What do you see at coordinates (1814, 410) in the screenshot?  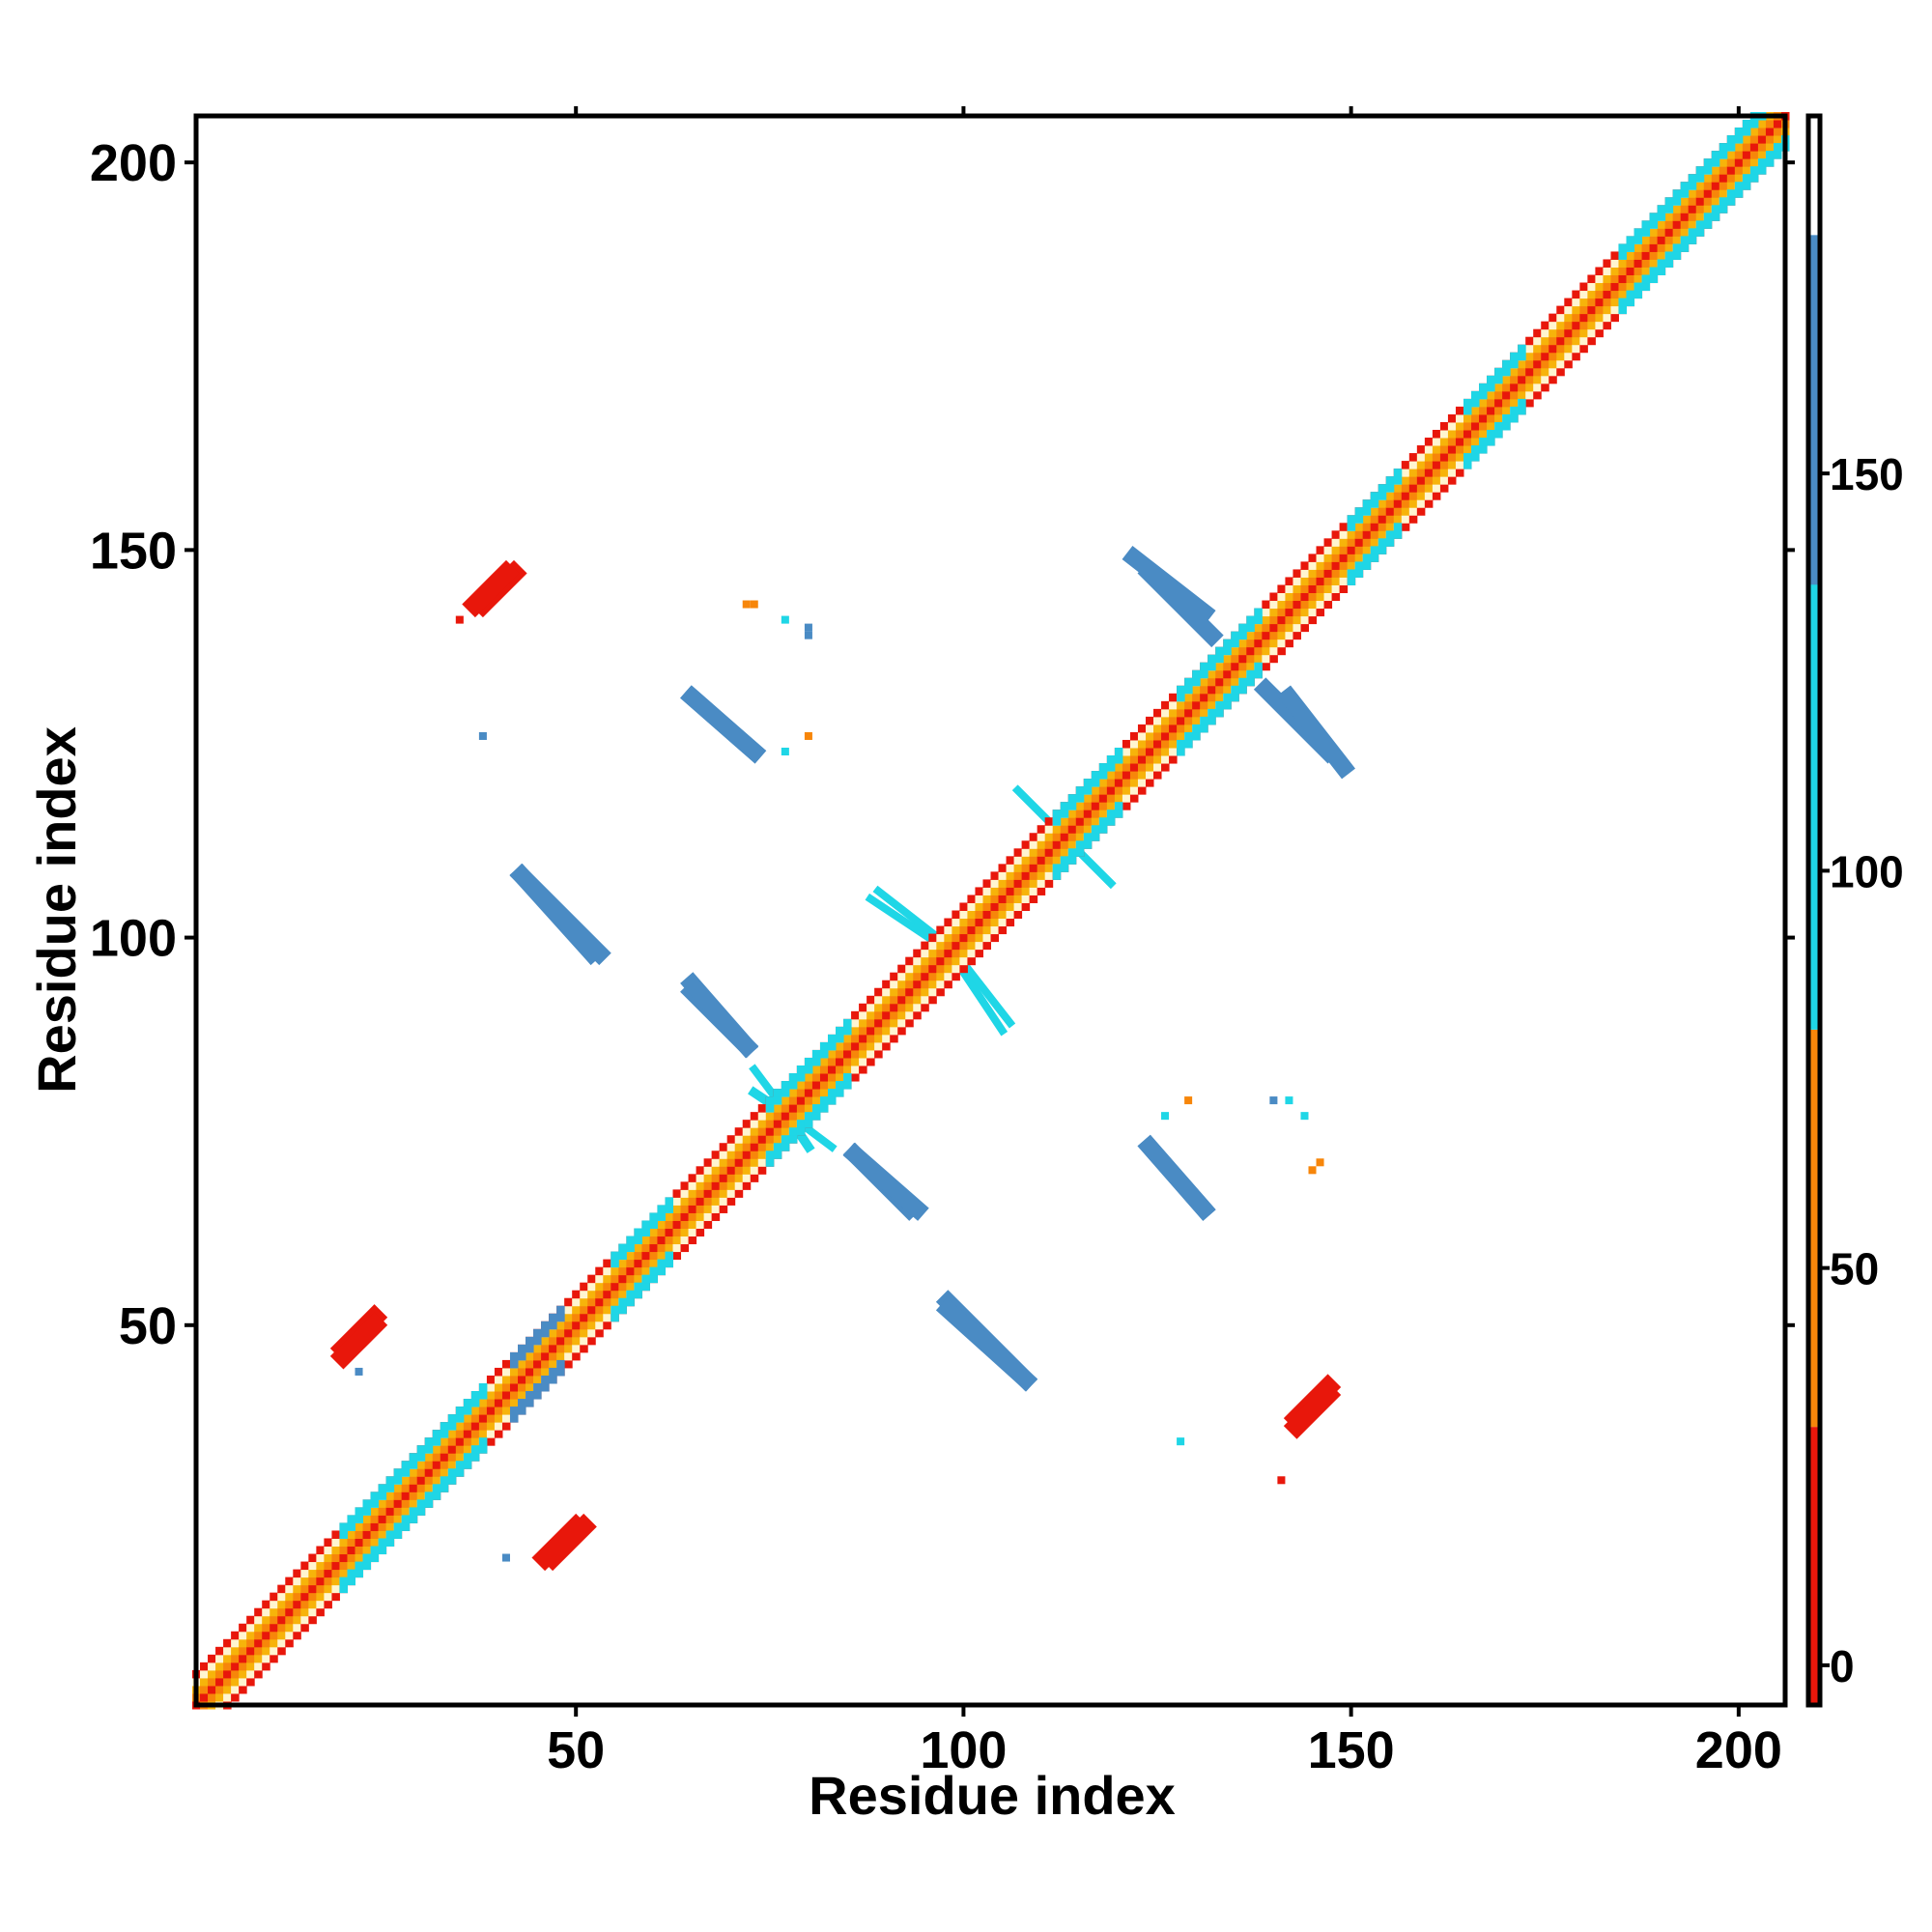 I see `colorbar-segment-upper` at bounding box center [1814, 410].